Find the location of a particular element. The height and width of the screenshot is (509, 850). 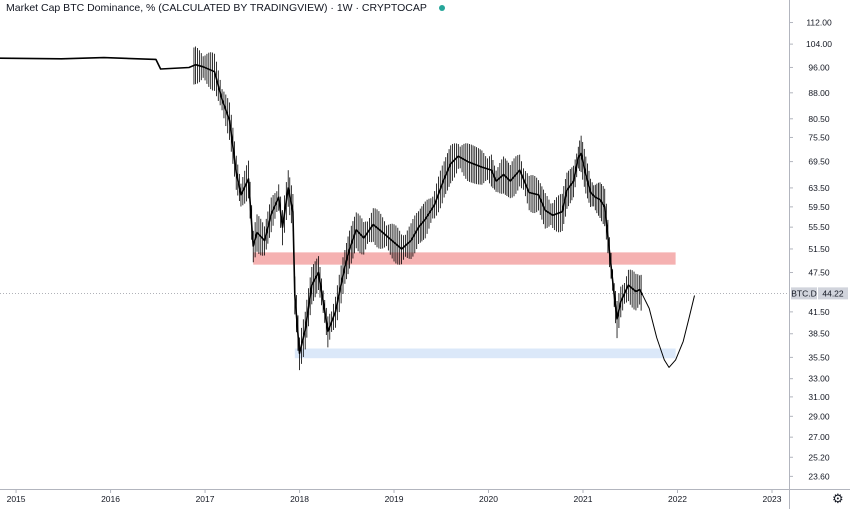

y-tick-label: 25.20 is located at coordinates (819, 457).